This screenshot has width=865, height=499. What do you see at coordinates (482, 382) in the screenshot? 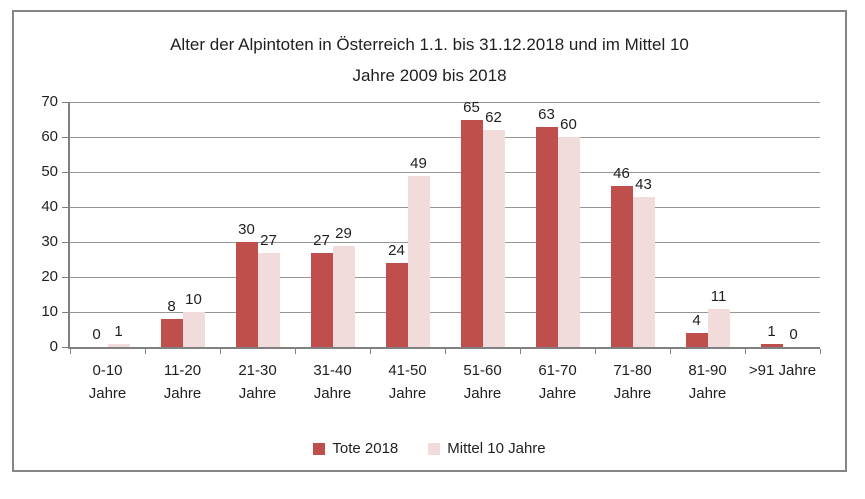
I see `x-category-label: 51-60 Jahre` at bounding box center [482, 382].